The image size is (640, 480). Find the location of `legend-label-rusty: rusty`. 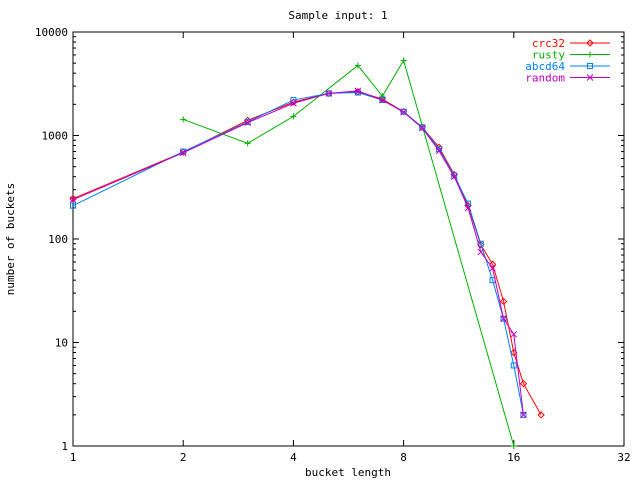

legend-label-rusty: rusty is located at coordinates (548, 55).